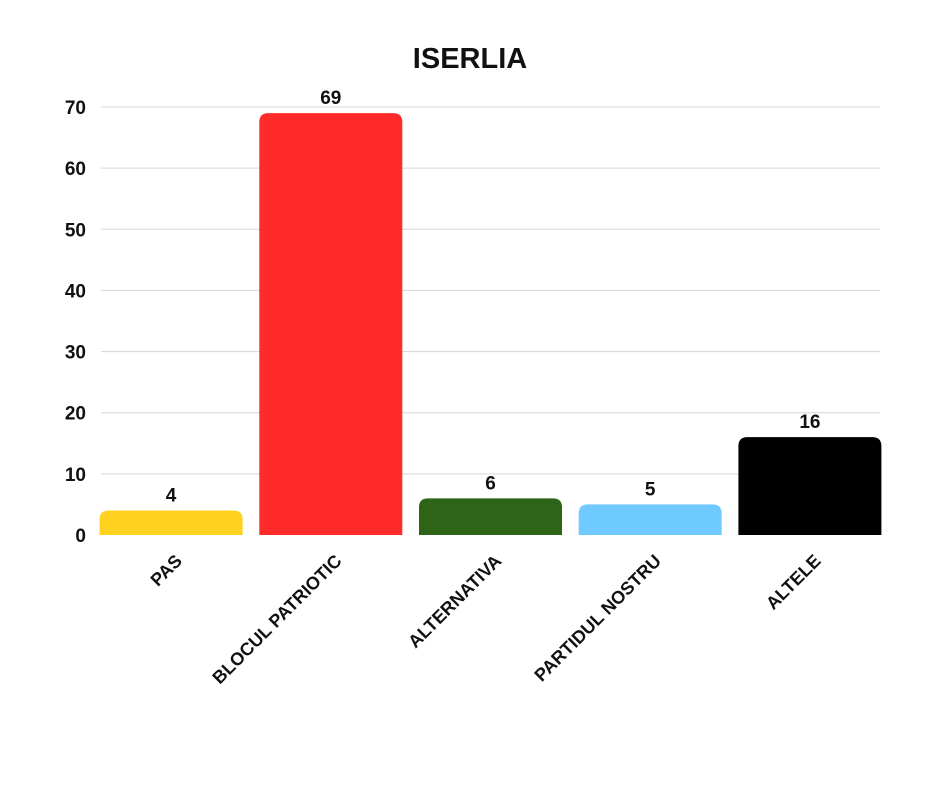  I want to click on y-axis-ticks: 0 10 20 30 40 50 60 70, so click(75, 322).